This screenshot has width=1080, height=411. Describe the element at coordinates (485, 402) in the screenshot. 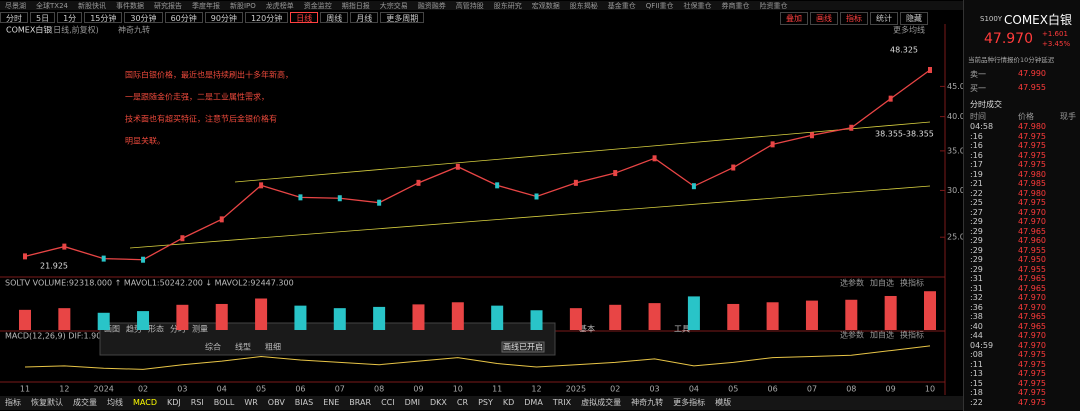

I see `indicator-tab: PSY` at that location.